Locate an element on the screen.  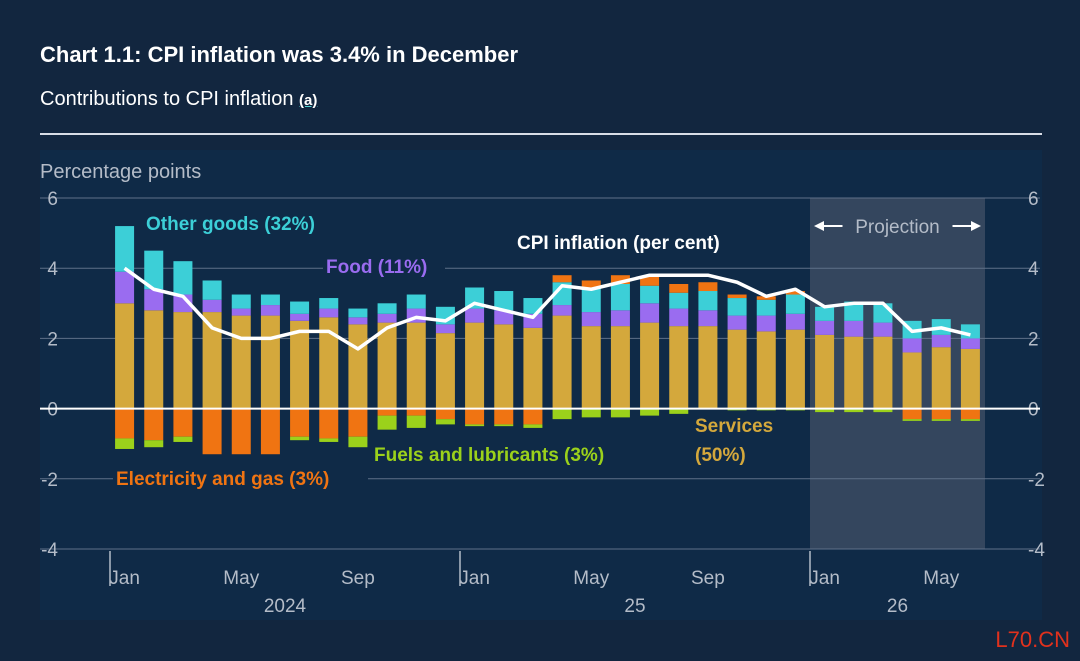
projection-label: Projection is located at coordinates (897, 227).